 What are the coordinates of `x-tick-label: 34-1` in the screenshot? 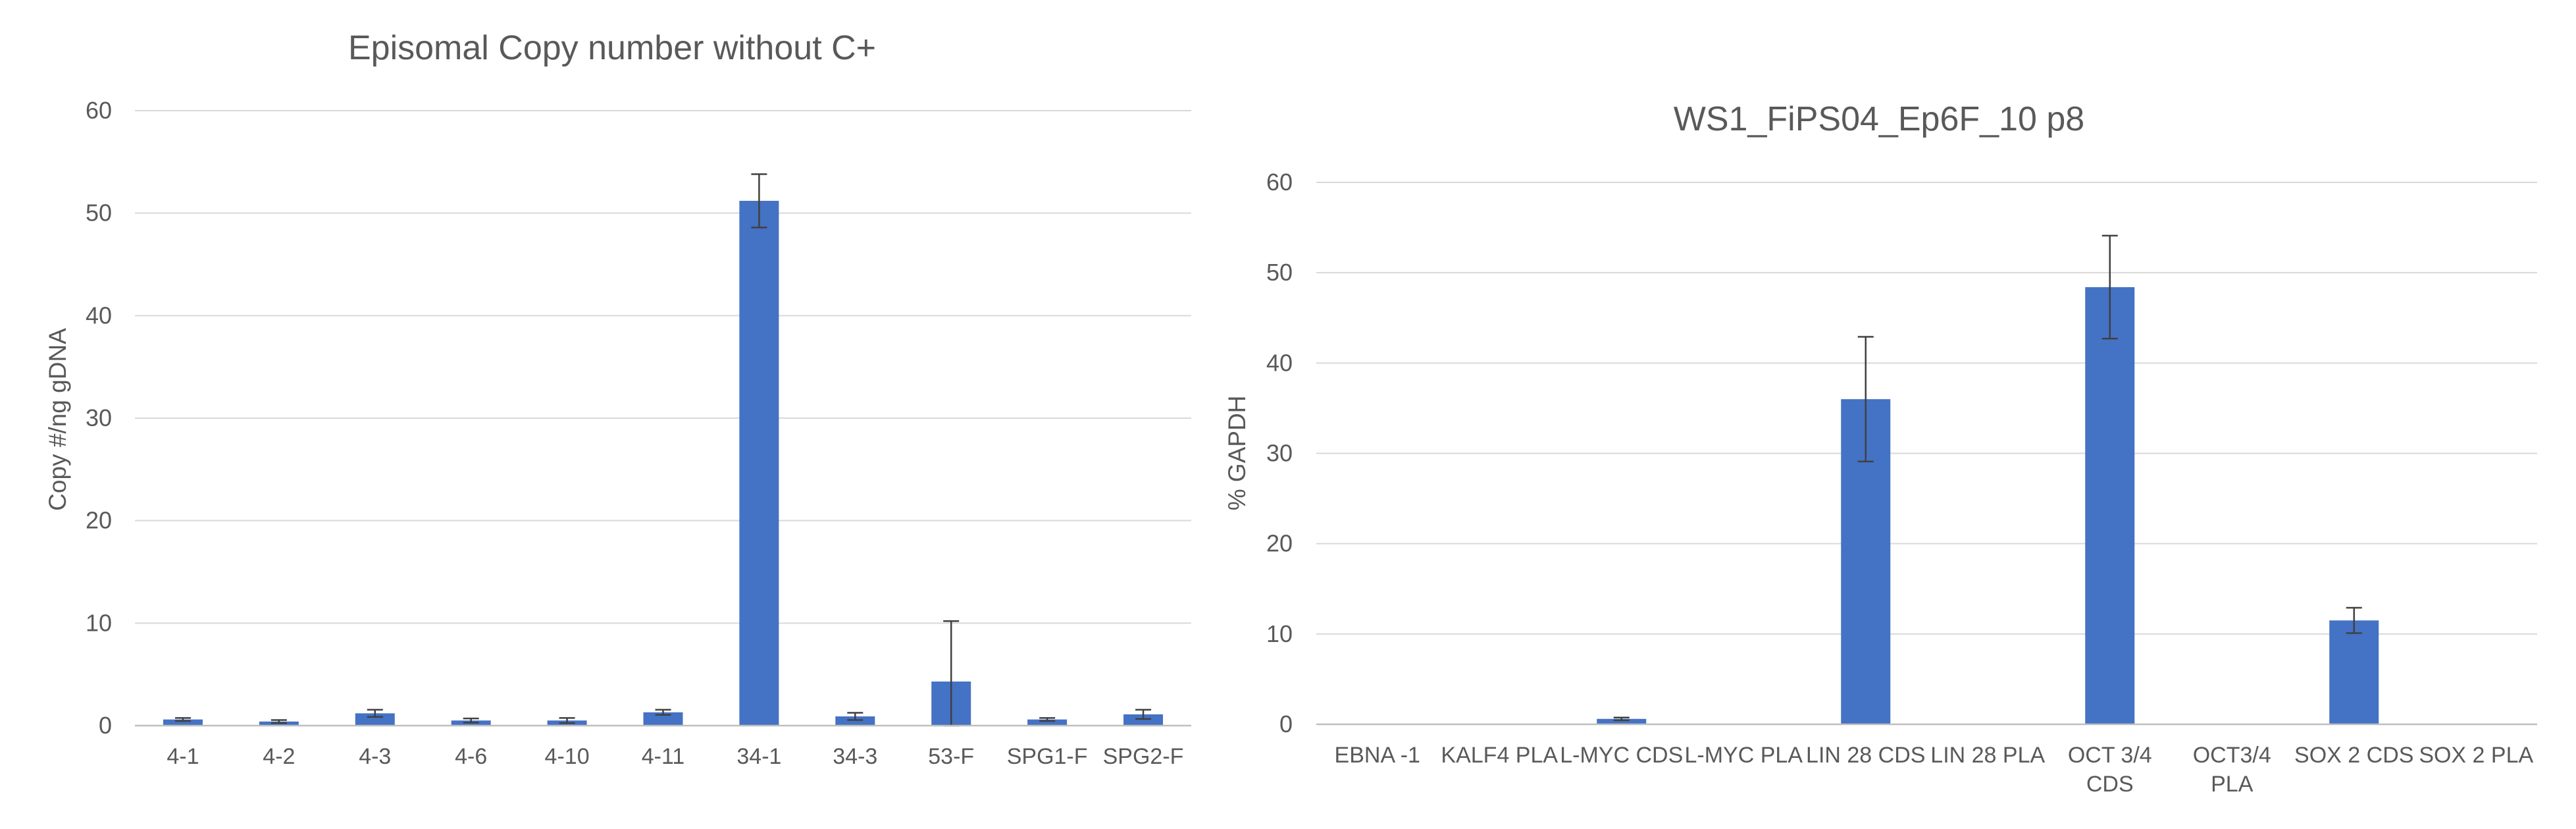 It's located at (758, 757).